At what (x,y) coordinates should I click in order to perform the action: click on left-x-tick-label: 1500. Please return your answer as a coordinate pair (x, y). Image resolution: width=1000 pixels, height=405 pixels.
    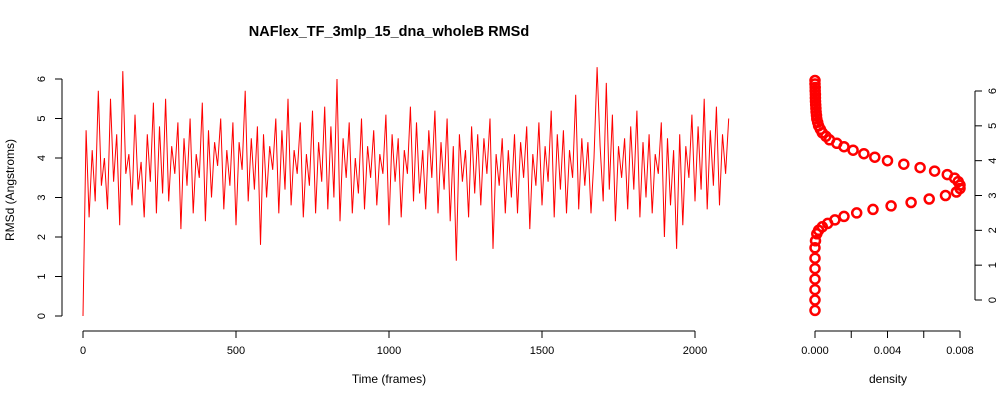
    Looking at the image, I should click on (542, 351).